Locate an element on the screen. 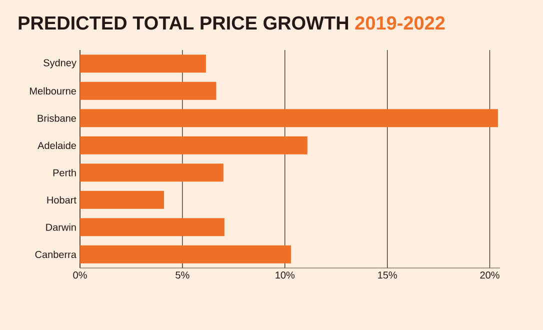 This screenshot has height=330, width=543. chart-title: PREDICTED TOTAL PRICE GROWTH is located at coordinates (183, 23).